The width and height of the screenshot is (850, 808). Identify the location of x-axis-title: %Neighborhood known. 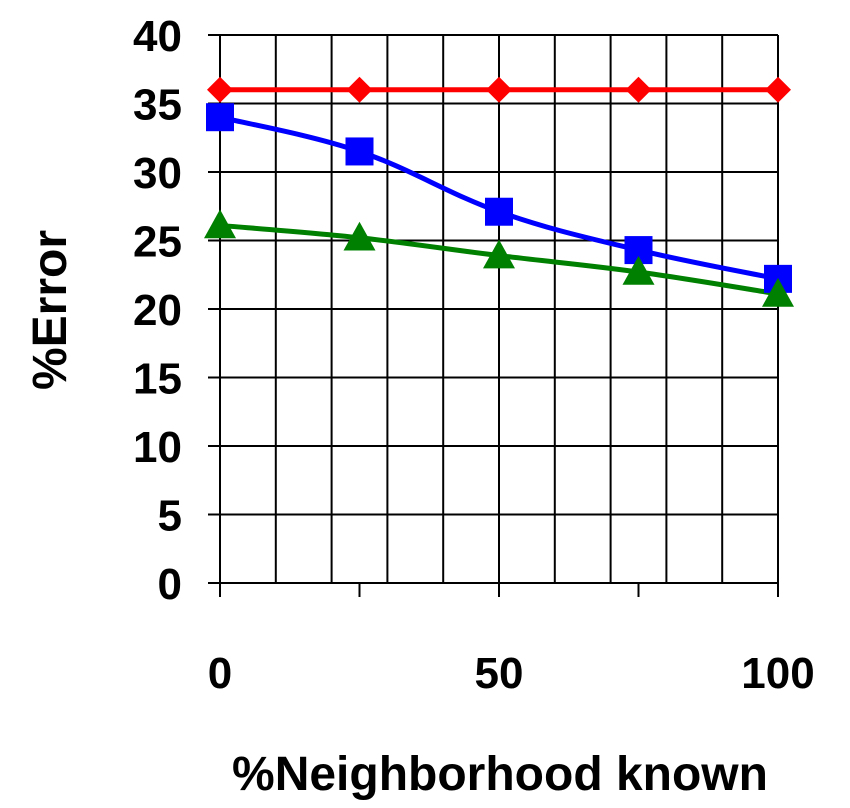
(500, 774).